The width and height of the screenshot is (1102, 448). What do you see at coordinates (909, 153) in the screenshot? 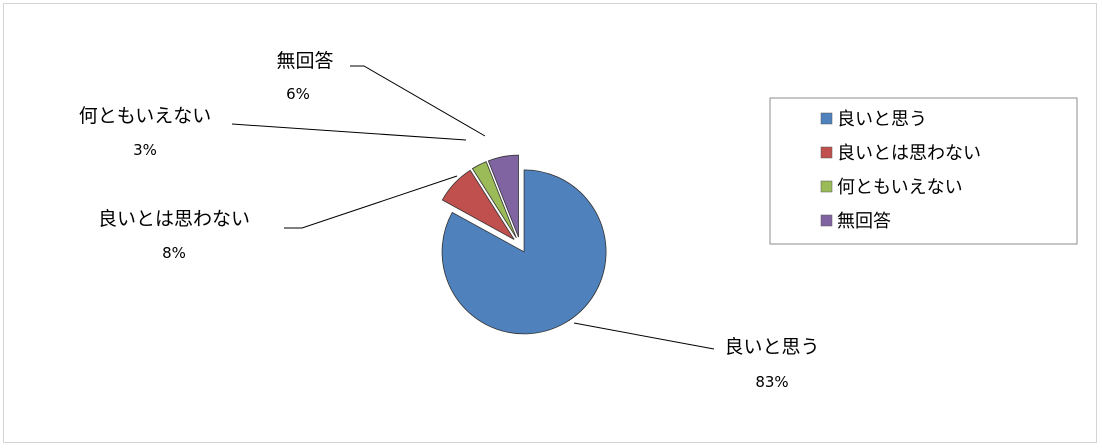
I see `legend-label-1: 良いとは思わない` at bounding box center [909, 153].